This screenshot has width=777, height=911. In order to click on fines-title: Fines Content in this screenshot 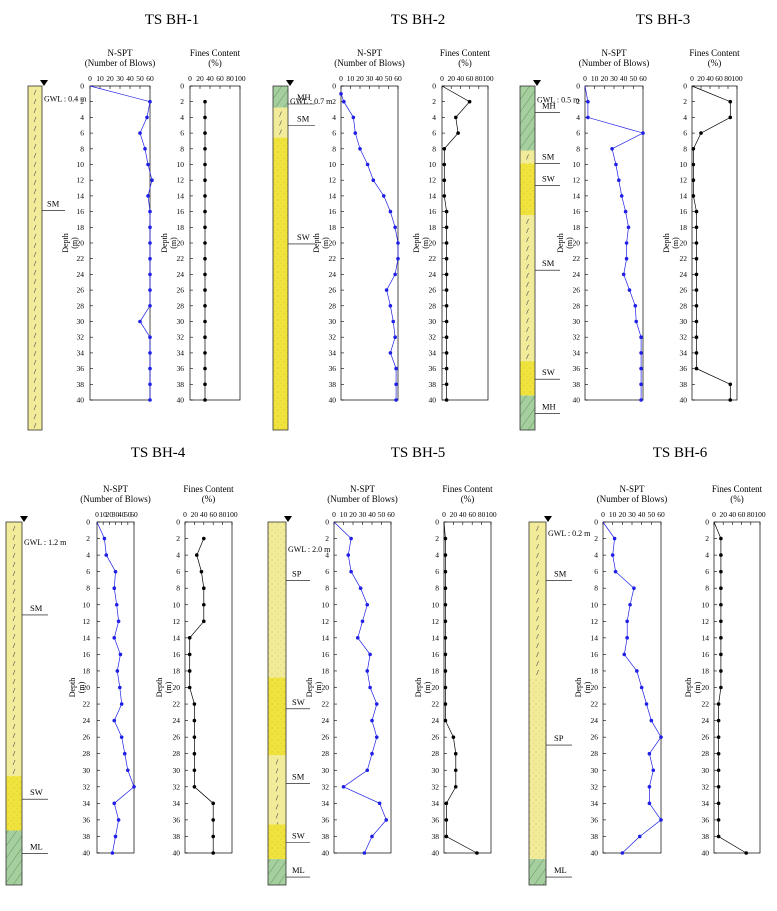, I will do `click(208, 489)`.